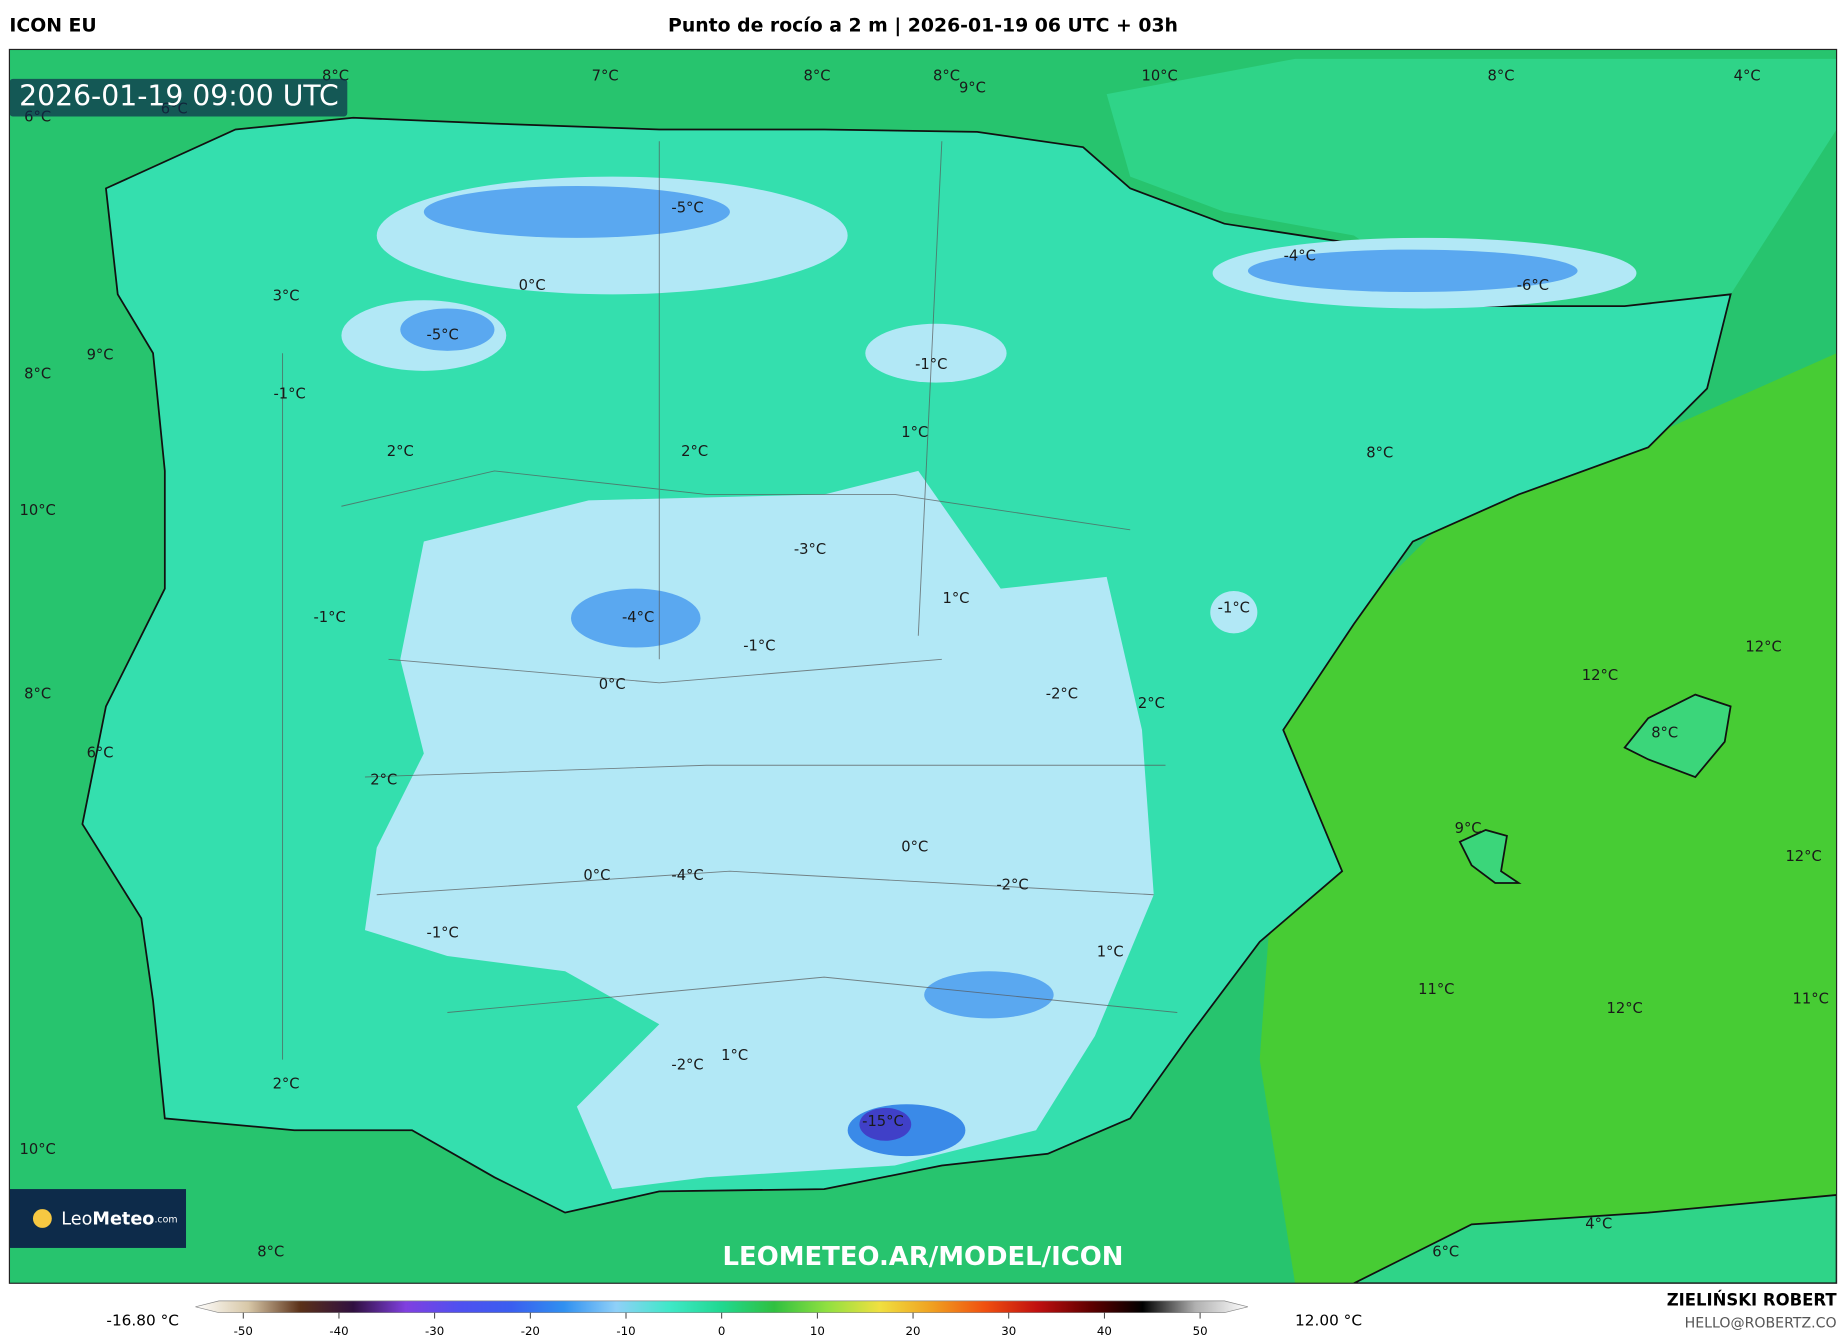 This screenshot has height=1338, width=1846. Describe the element at coordinates (817, 1331) in the screenshot. I see `colorbar-tick-label: 10` at that location.